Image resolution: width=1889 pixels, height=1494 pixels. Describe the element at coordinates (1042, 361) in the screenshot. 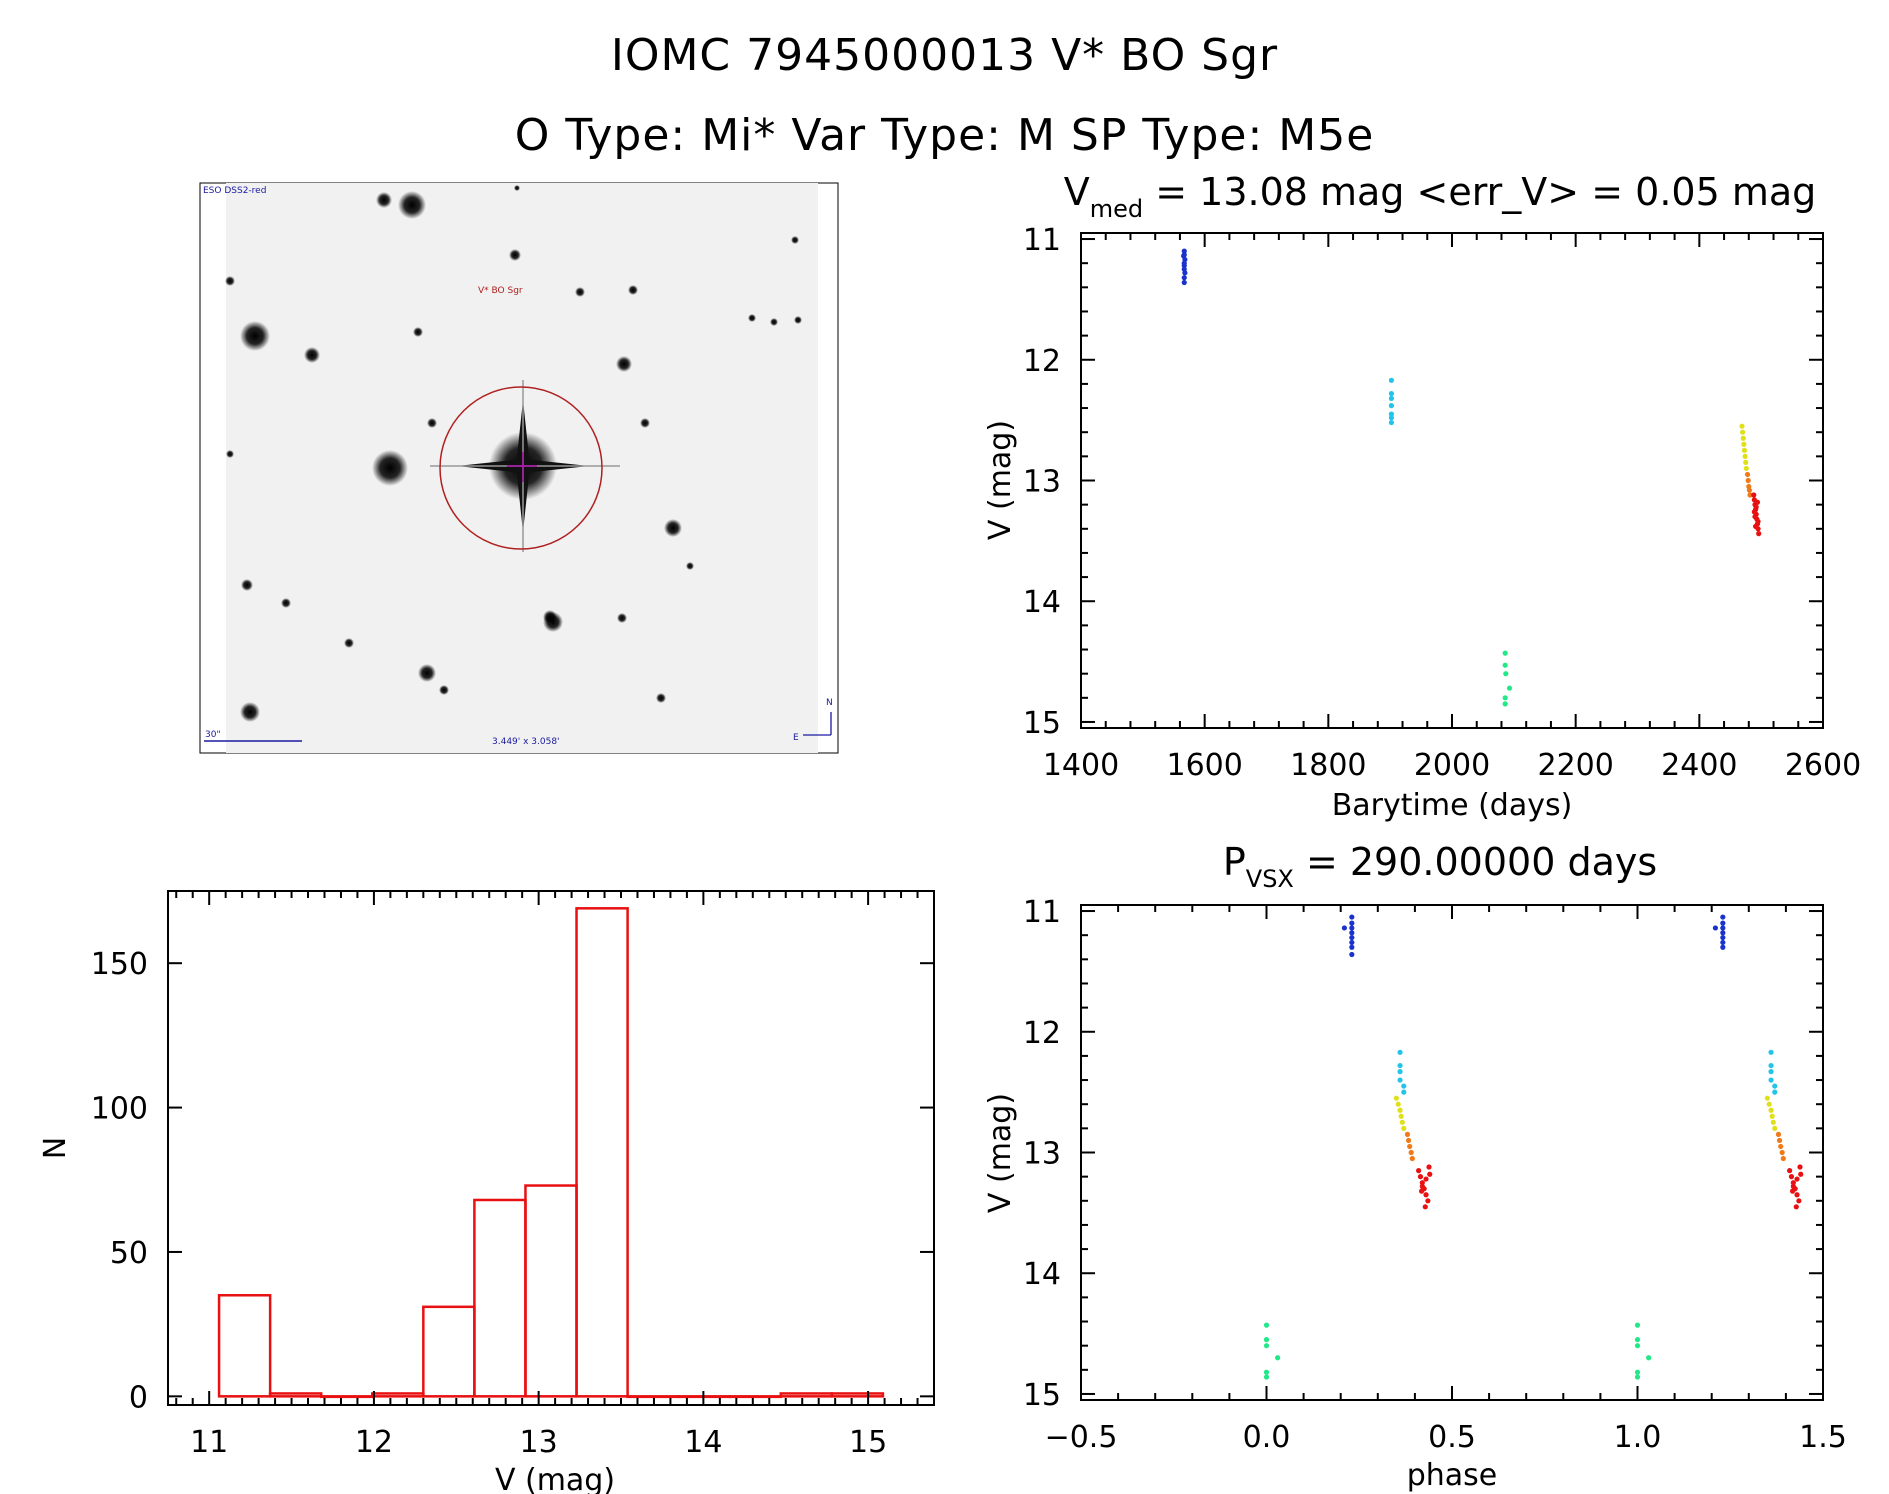

I see `lightcurve-ytick-label: 12` at that location.